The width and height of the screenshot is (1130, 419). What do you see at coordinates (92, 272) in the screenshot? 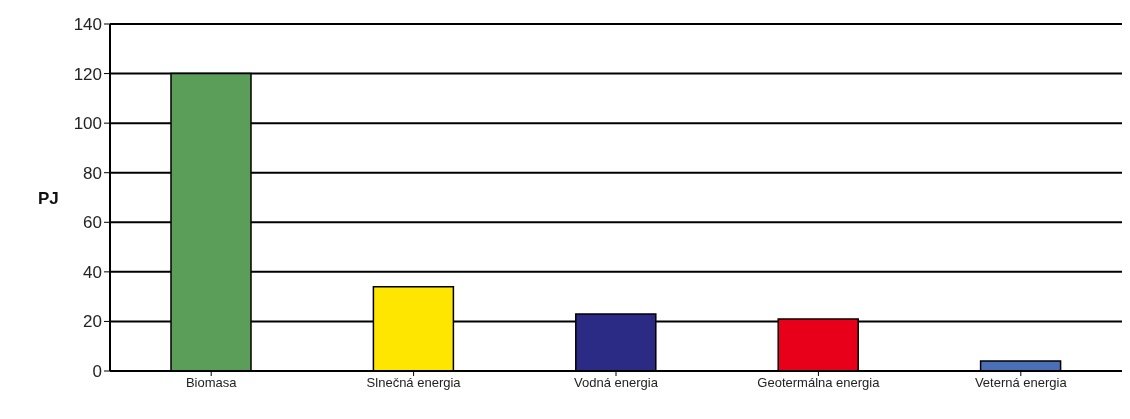
I see `y-tick-label: 40` at bounding box center [92, 272].